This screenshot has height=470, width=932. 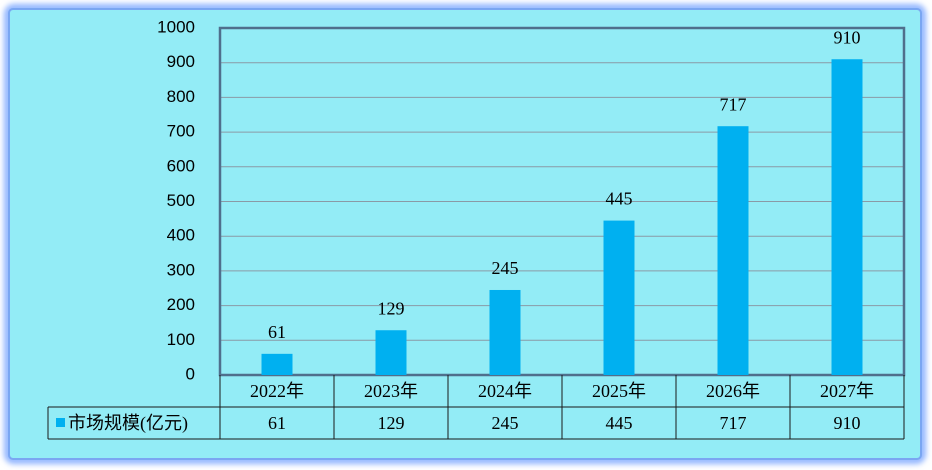 I want to click on y-tick-label: 600, so click(x=181, y=165).